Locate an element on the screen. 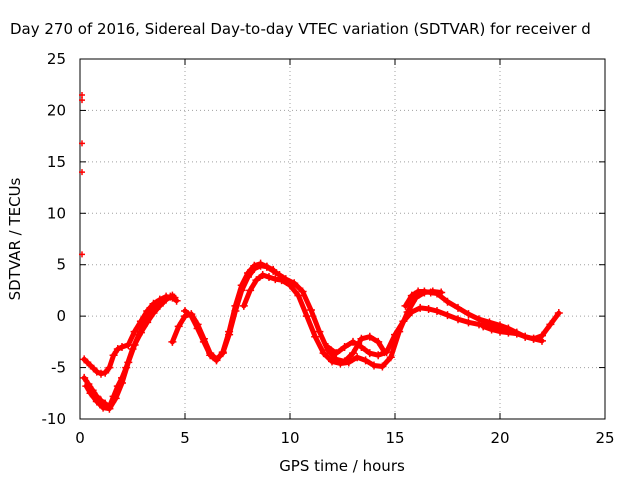 This screenshot has width=640, height=480. error-markers is located at coordinates (82, 175).